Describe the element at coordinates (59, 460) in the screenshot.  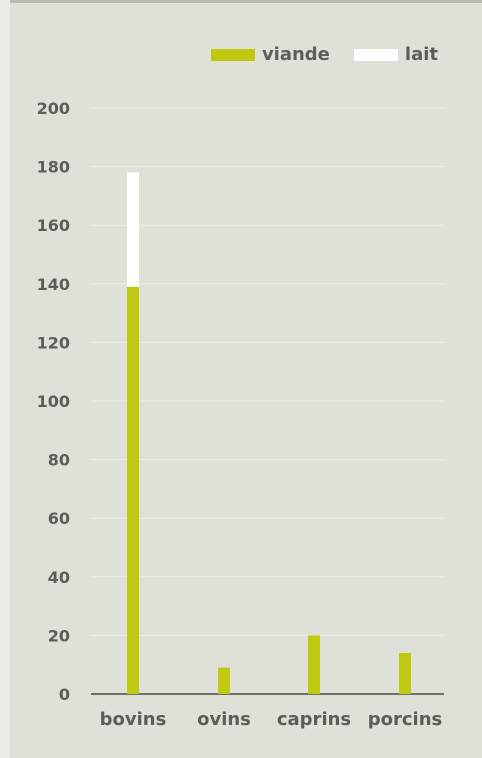
I see `y-tick-label: 80` at that location.